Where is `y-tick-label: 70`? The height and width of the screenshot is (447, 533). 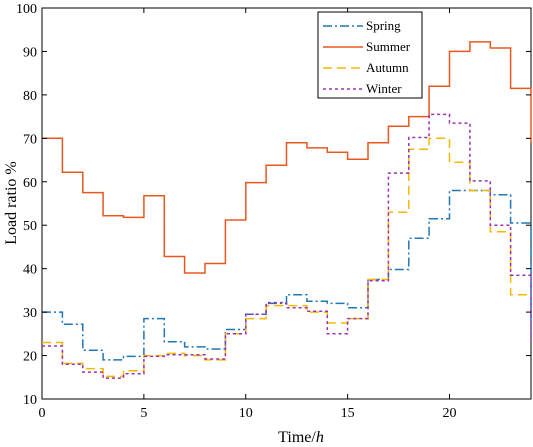
y-tick-label: 70 is located at coordinates (30, 139).